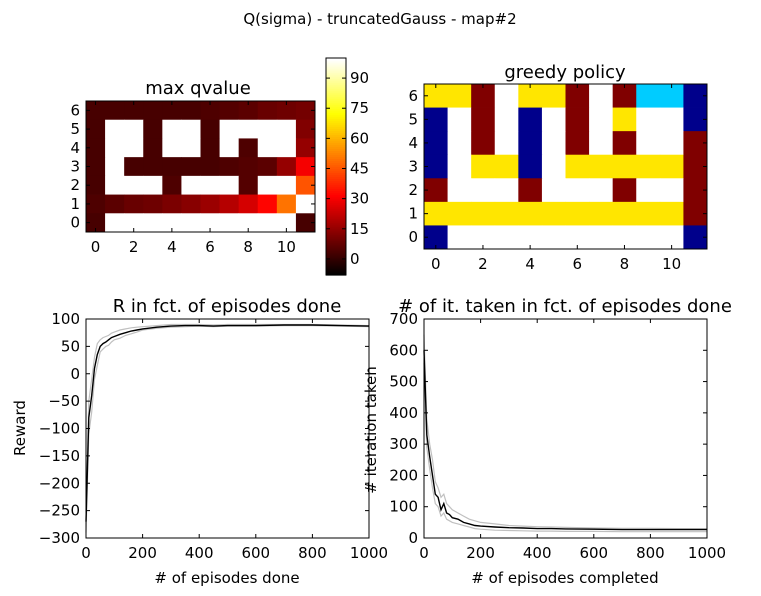  I want to click on y-tick-label: 50, so click(70, 346).